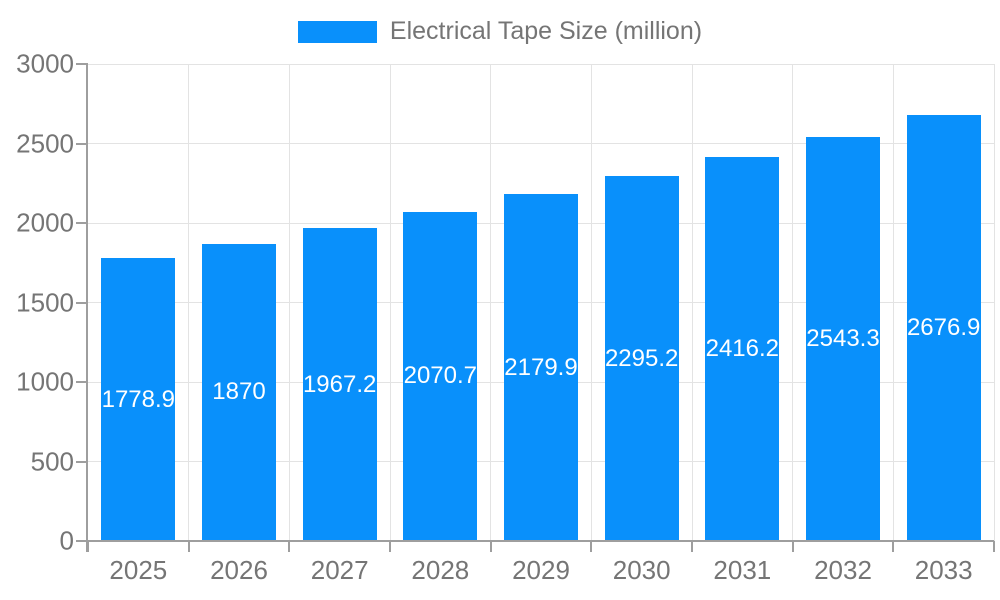  I want to click on bar-value-label: 1870, so click(239, 392).